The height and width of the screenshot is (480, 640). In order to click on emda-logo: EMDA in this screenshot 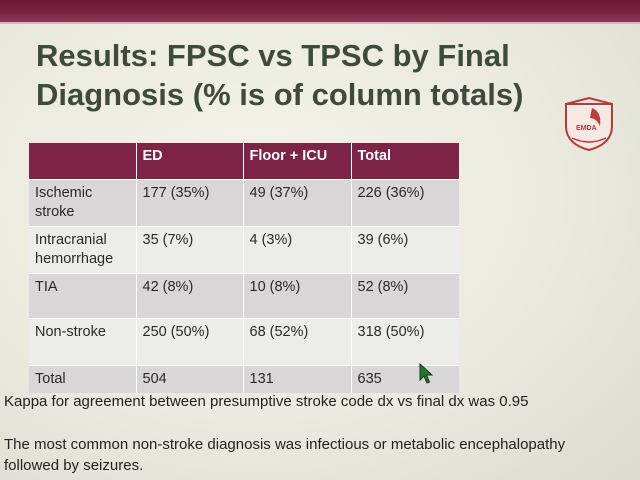, I will do `click(589, 124)`.